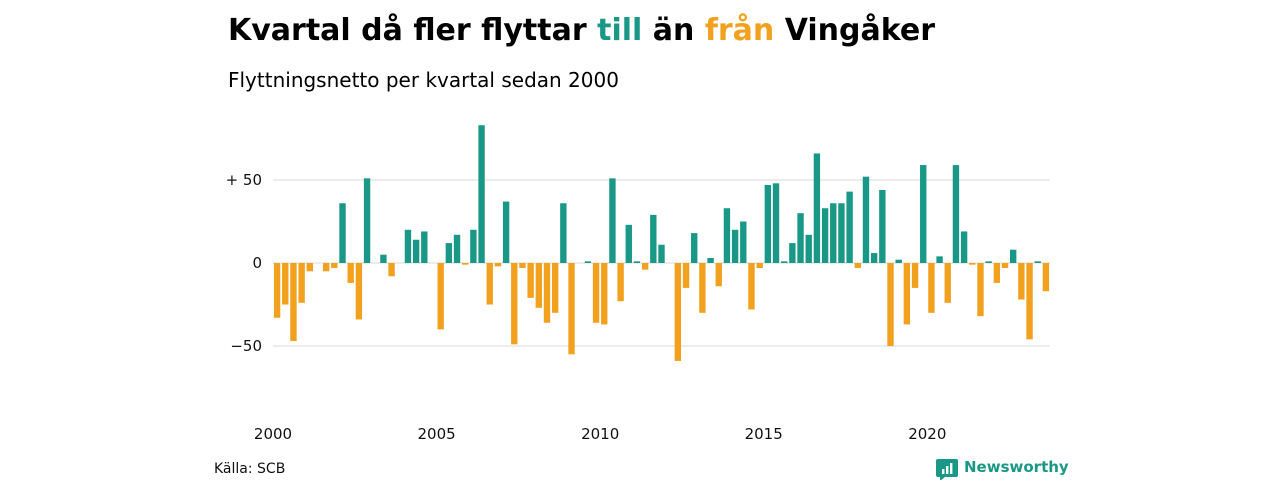  Describe the element at coordinates (408, 246) in the screenshot. I see `bar-2004Q1` at that location.